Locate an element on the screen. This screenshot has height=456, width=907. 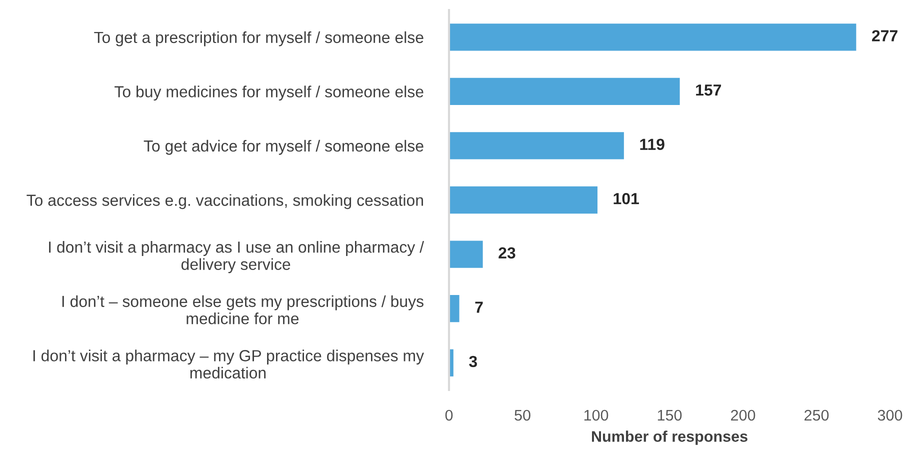
data-label: 119 is located at coordinates (652, 144).